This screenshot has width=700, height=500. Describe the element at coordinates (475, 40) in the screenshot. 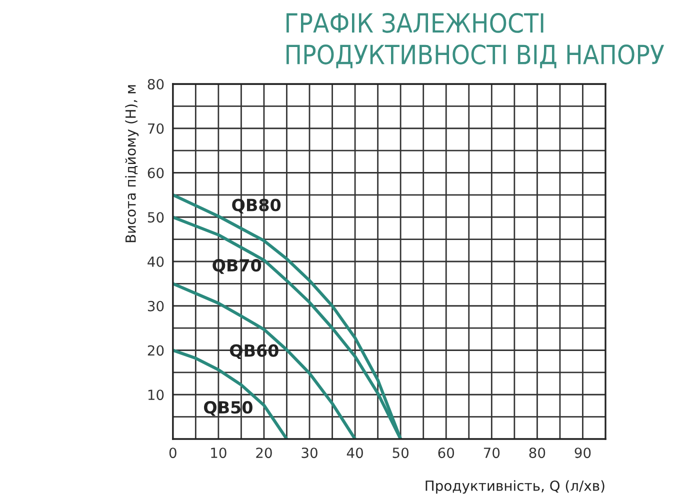

I see `chart-title: ГРАФІК ЗАЛЕЖНОСТІ ПРОДУКТИВНОСТІ ВІД НАПОРУ` at that location.